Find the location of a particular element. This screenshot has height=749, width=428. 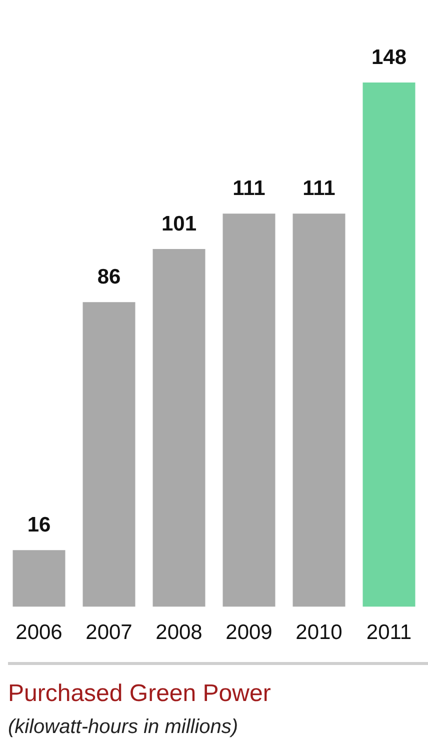

text: Purchased Green Power is located at coordinates (139, 694).